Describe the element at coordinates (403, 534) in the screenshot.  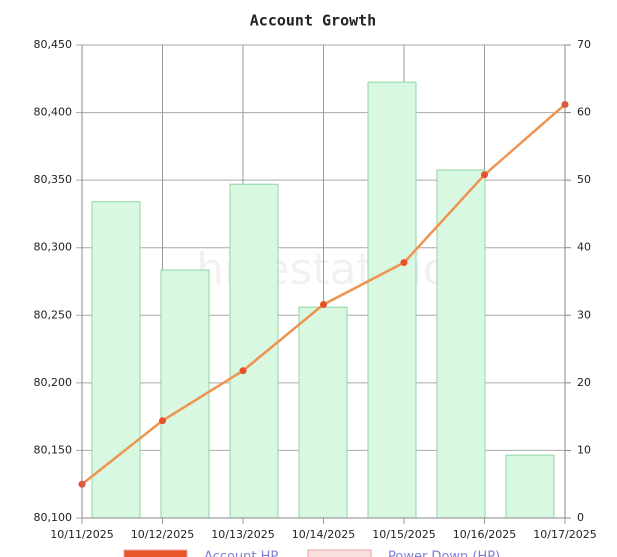
I see `x-tick-label: 10/15/2025` at that location.